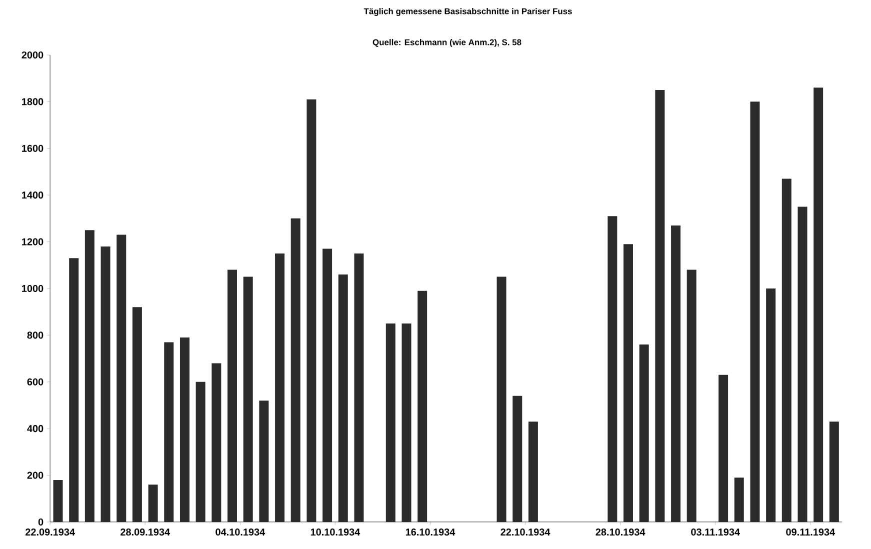  I want to click on y-tick-label: 0, so click(41, 522).